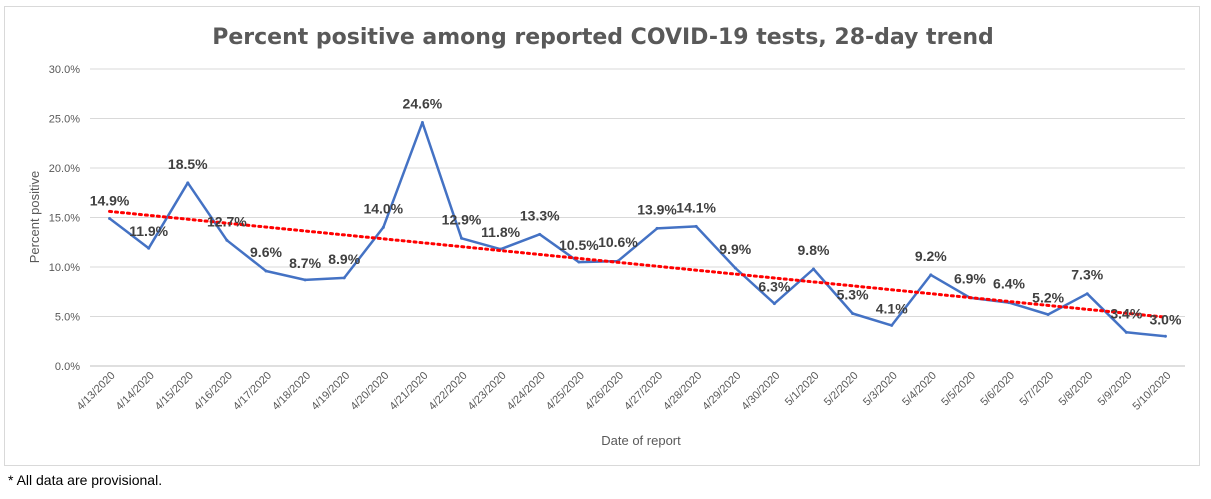  Describe the element at coordinates (227, 221) in the screenshot. I see `data-label: 12.7%` at that location.